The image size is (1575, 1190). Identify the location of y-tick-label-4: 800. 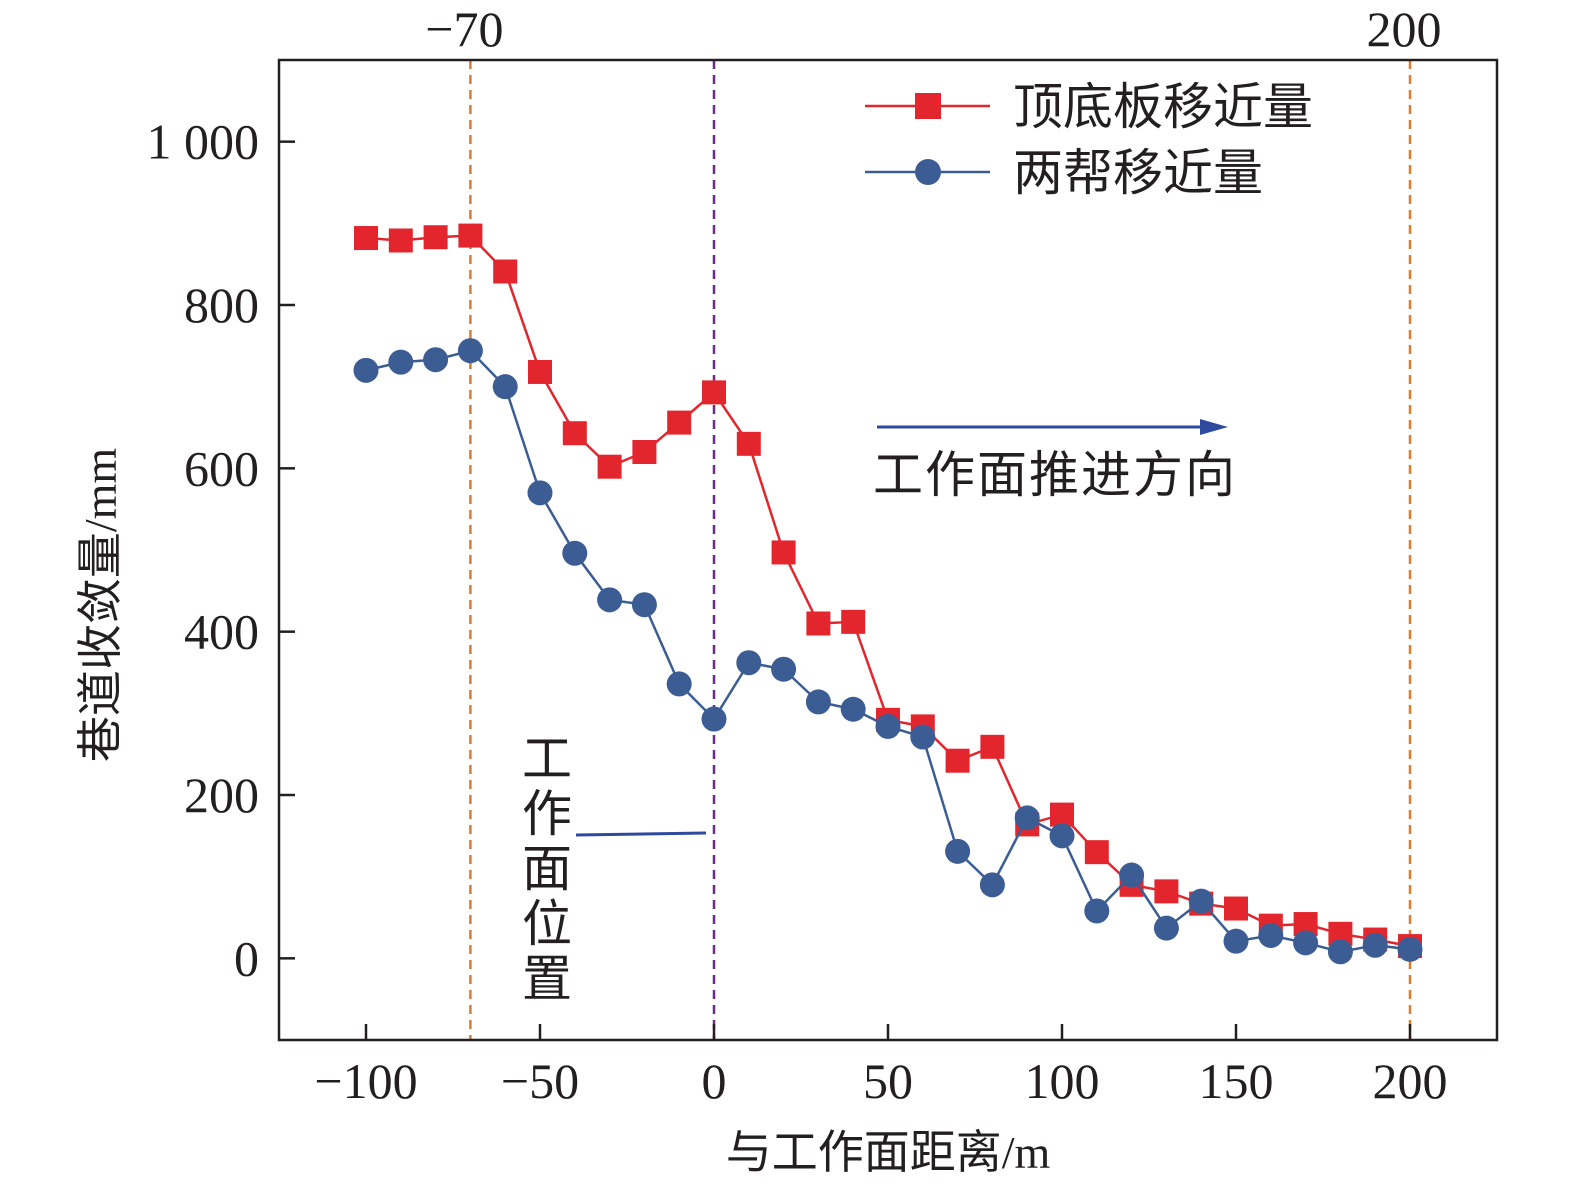
(221, 305).